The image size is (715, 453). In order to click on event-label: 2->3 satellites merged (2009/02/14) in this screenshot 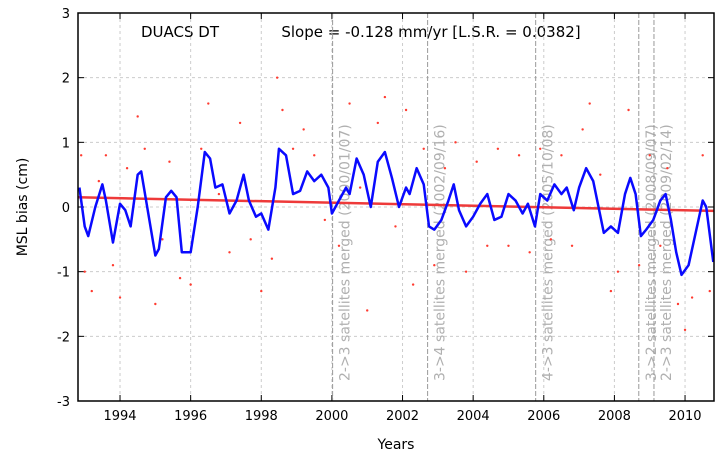, I will do `click(667, 252)`.